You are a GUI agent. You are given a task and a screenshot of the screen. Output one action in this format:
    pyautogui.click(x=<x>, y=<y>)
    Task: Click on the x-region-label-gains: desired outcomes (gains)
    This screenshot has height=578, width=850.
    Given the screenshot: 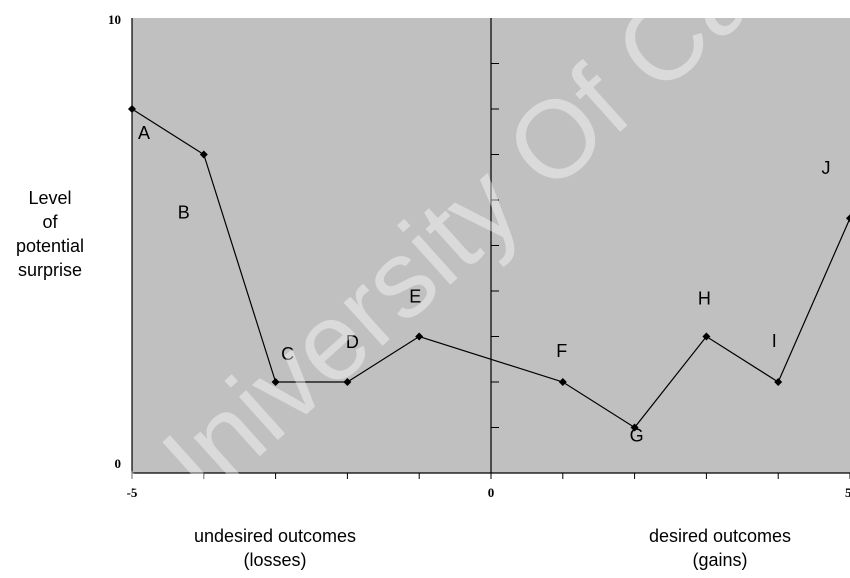 What is the action you would take?
    pyautogui.click(x=715, y=548)
    